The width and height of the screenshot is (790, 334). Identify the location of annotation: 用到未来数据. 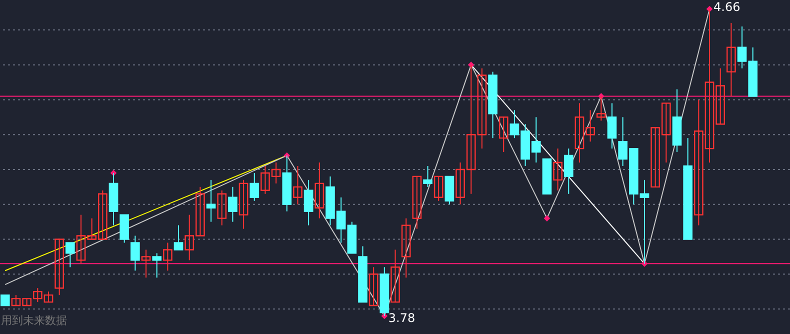
(34, 320).